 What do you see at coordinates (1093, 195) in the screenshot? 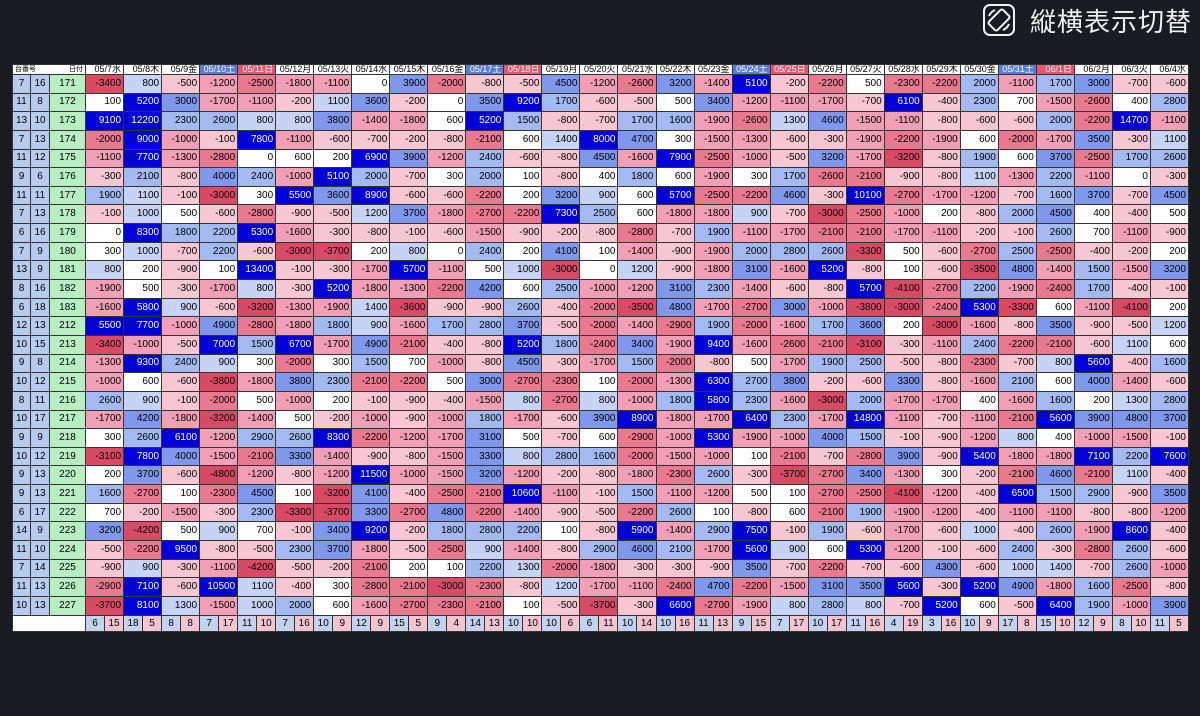
I see `data-cell: 3700` at bounding box center [1093, 195].